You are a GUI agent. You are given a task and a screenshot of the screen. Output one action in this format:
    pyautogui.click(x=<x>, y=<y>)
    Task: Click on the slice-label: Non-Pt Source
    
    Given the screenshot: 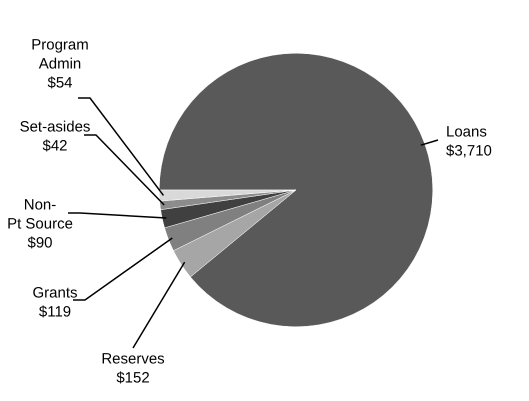 What is the action you would take?
    pyautogui.click(x=40, y=214)
    